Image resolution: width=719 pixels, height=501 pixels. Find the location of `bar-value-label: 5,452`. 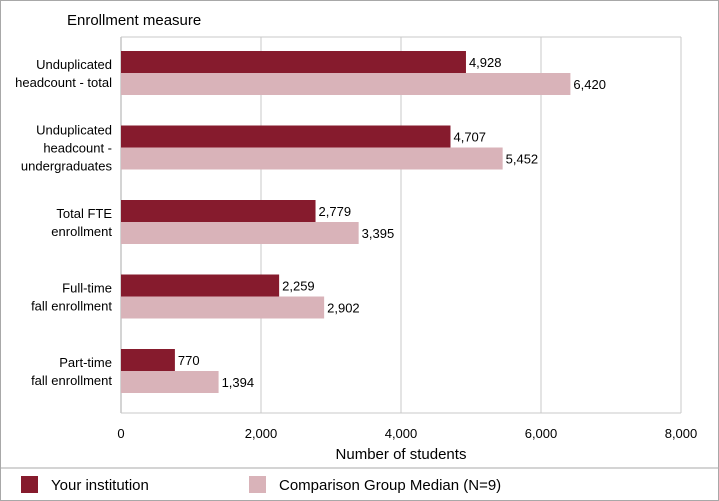

bar-value-label: 5,452 is located at coordinates (522, 159).